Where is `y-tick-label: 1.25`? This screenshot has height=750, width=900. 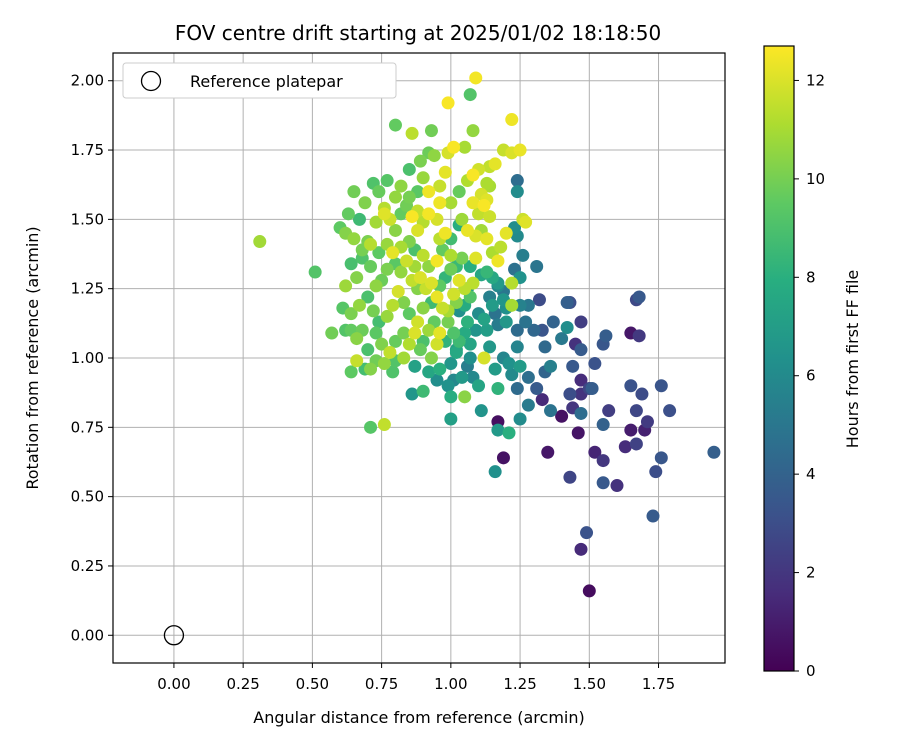 y-tick-label: 1.25 is located at coordinates (87, 289).